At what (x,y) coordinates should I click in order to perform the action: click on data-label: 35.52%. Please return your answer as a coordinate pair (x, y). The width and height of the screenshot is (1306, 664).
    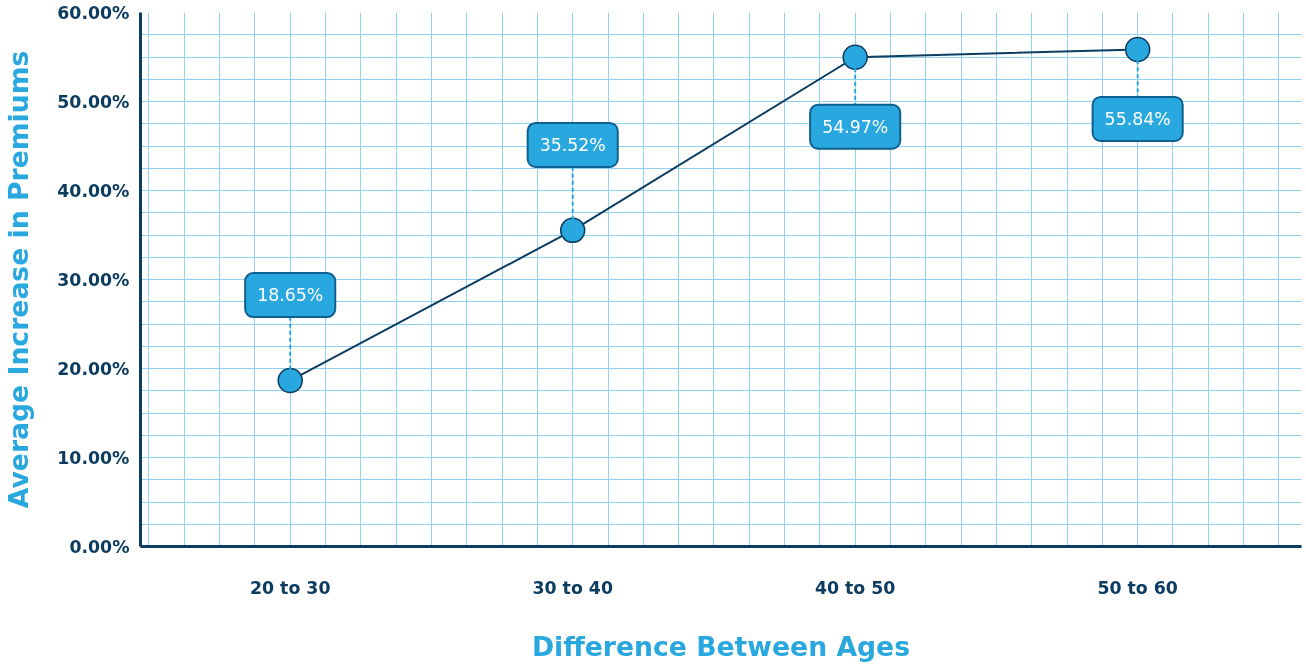
    Looking at the image, I should click on (572, 144).